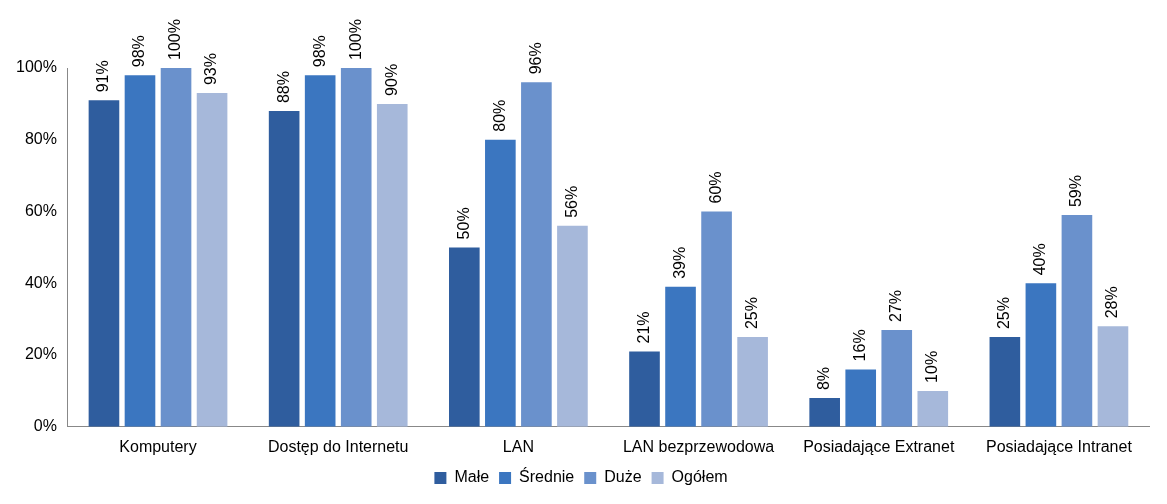  Describe the element at coordinates (338, 446) in the screenshot. I see `x-tick-label: Dostęp do Internetu` at that location.